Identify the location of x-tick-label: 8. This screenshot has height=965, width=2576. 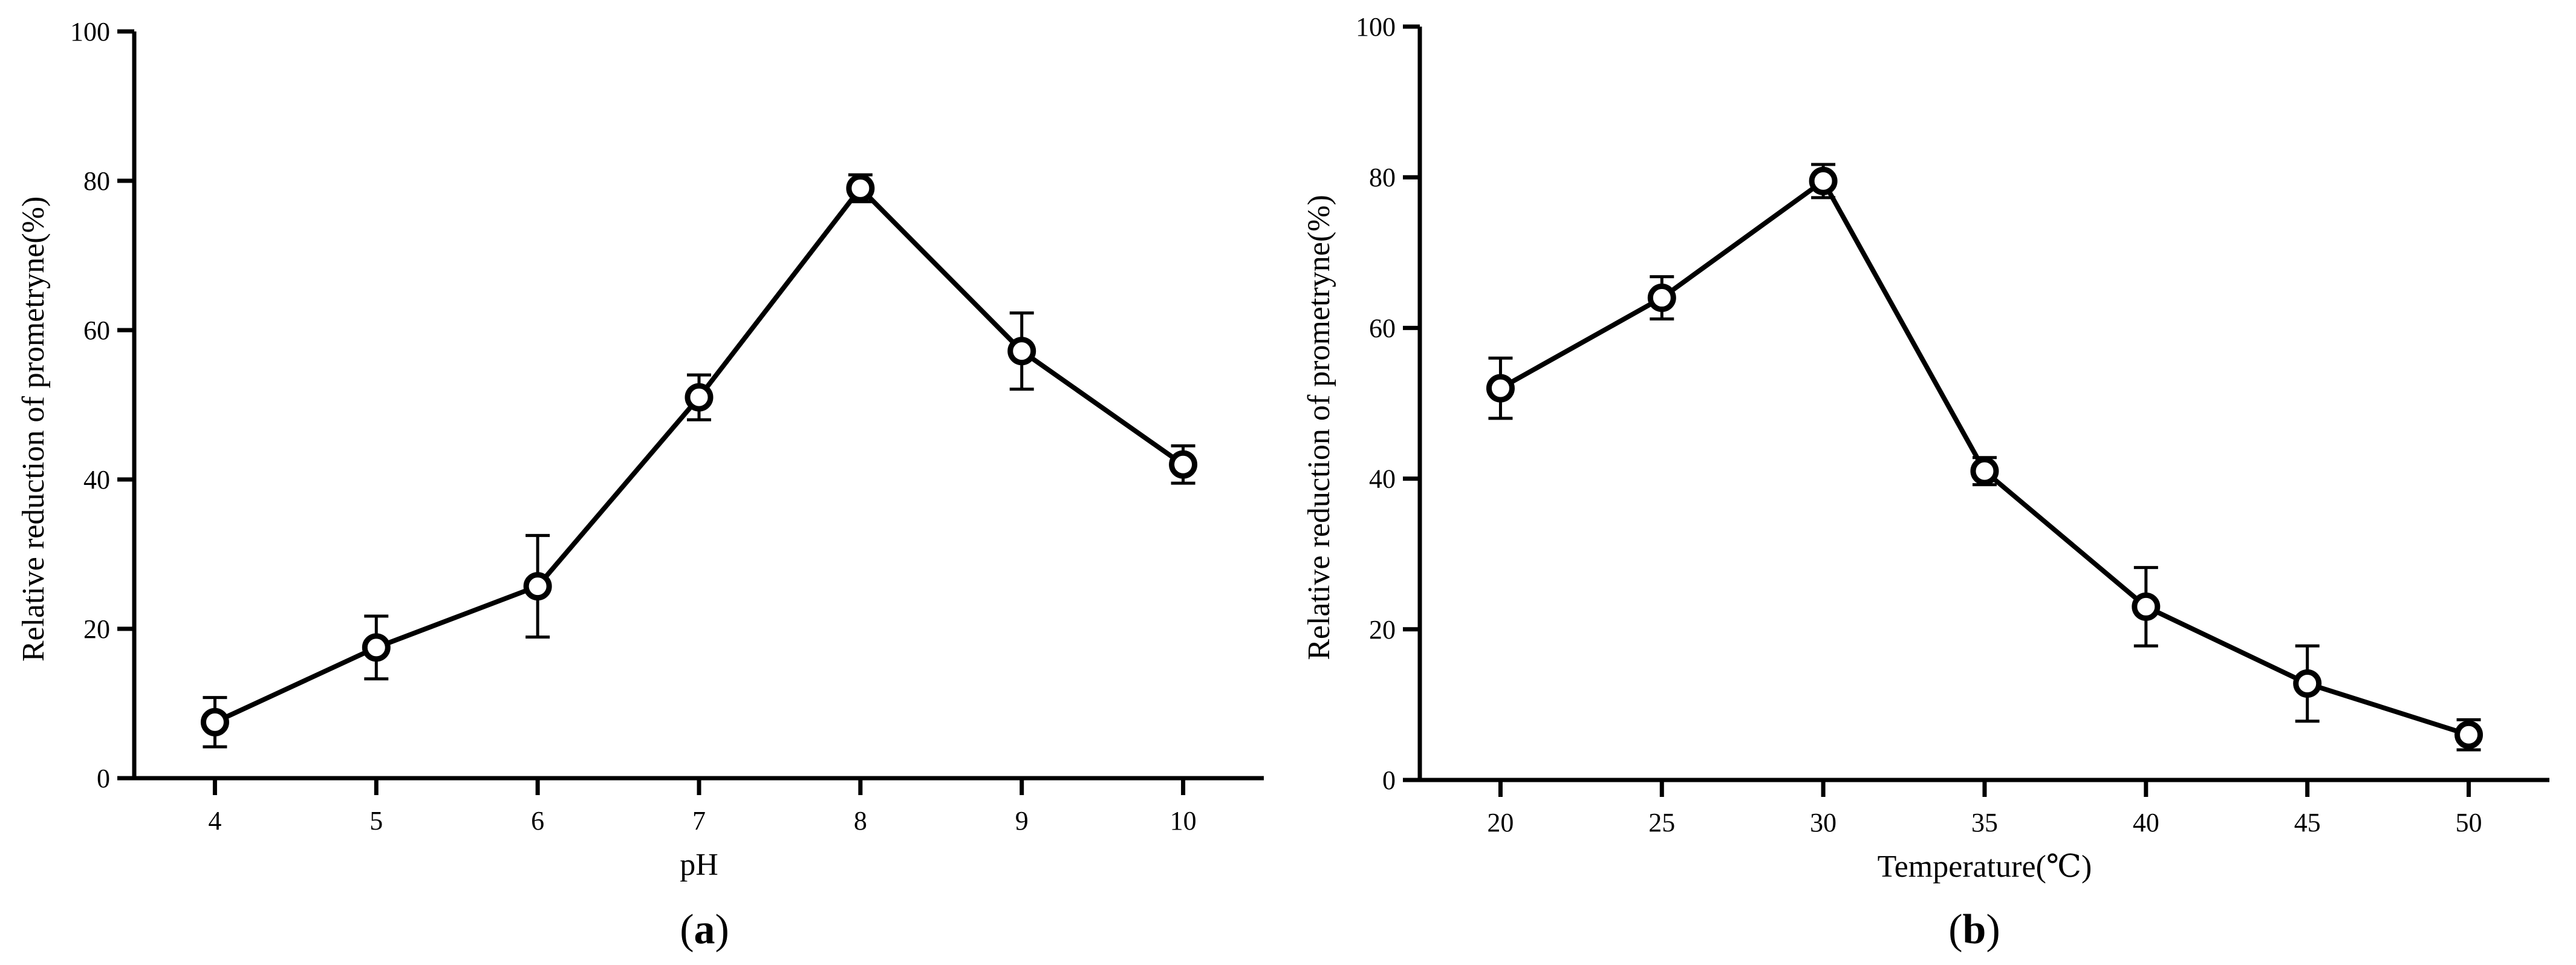
(860, 821).